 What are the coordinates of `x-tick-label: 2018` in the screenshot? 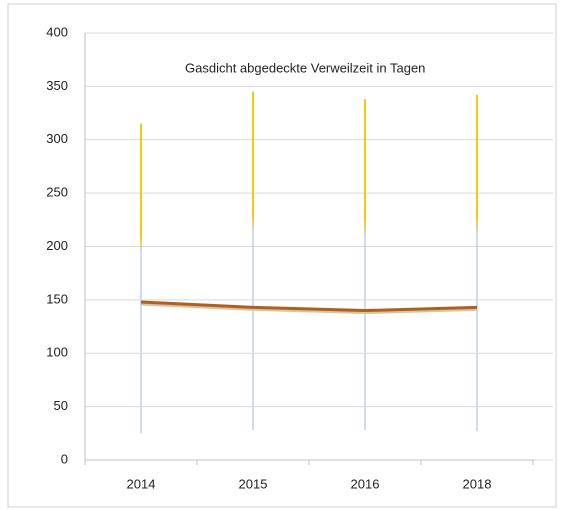 It's located at (477, 483).